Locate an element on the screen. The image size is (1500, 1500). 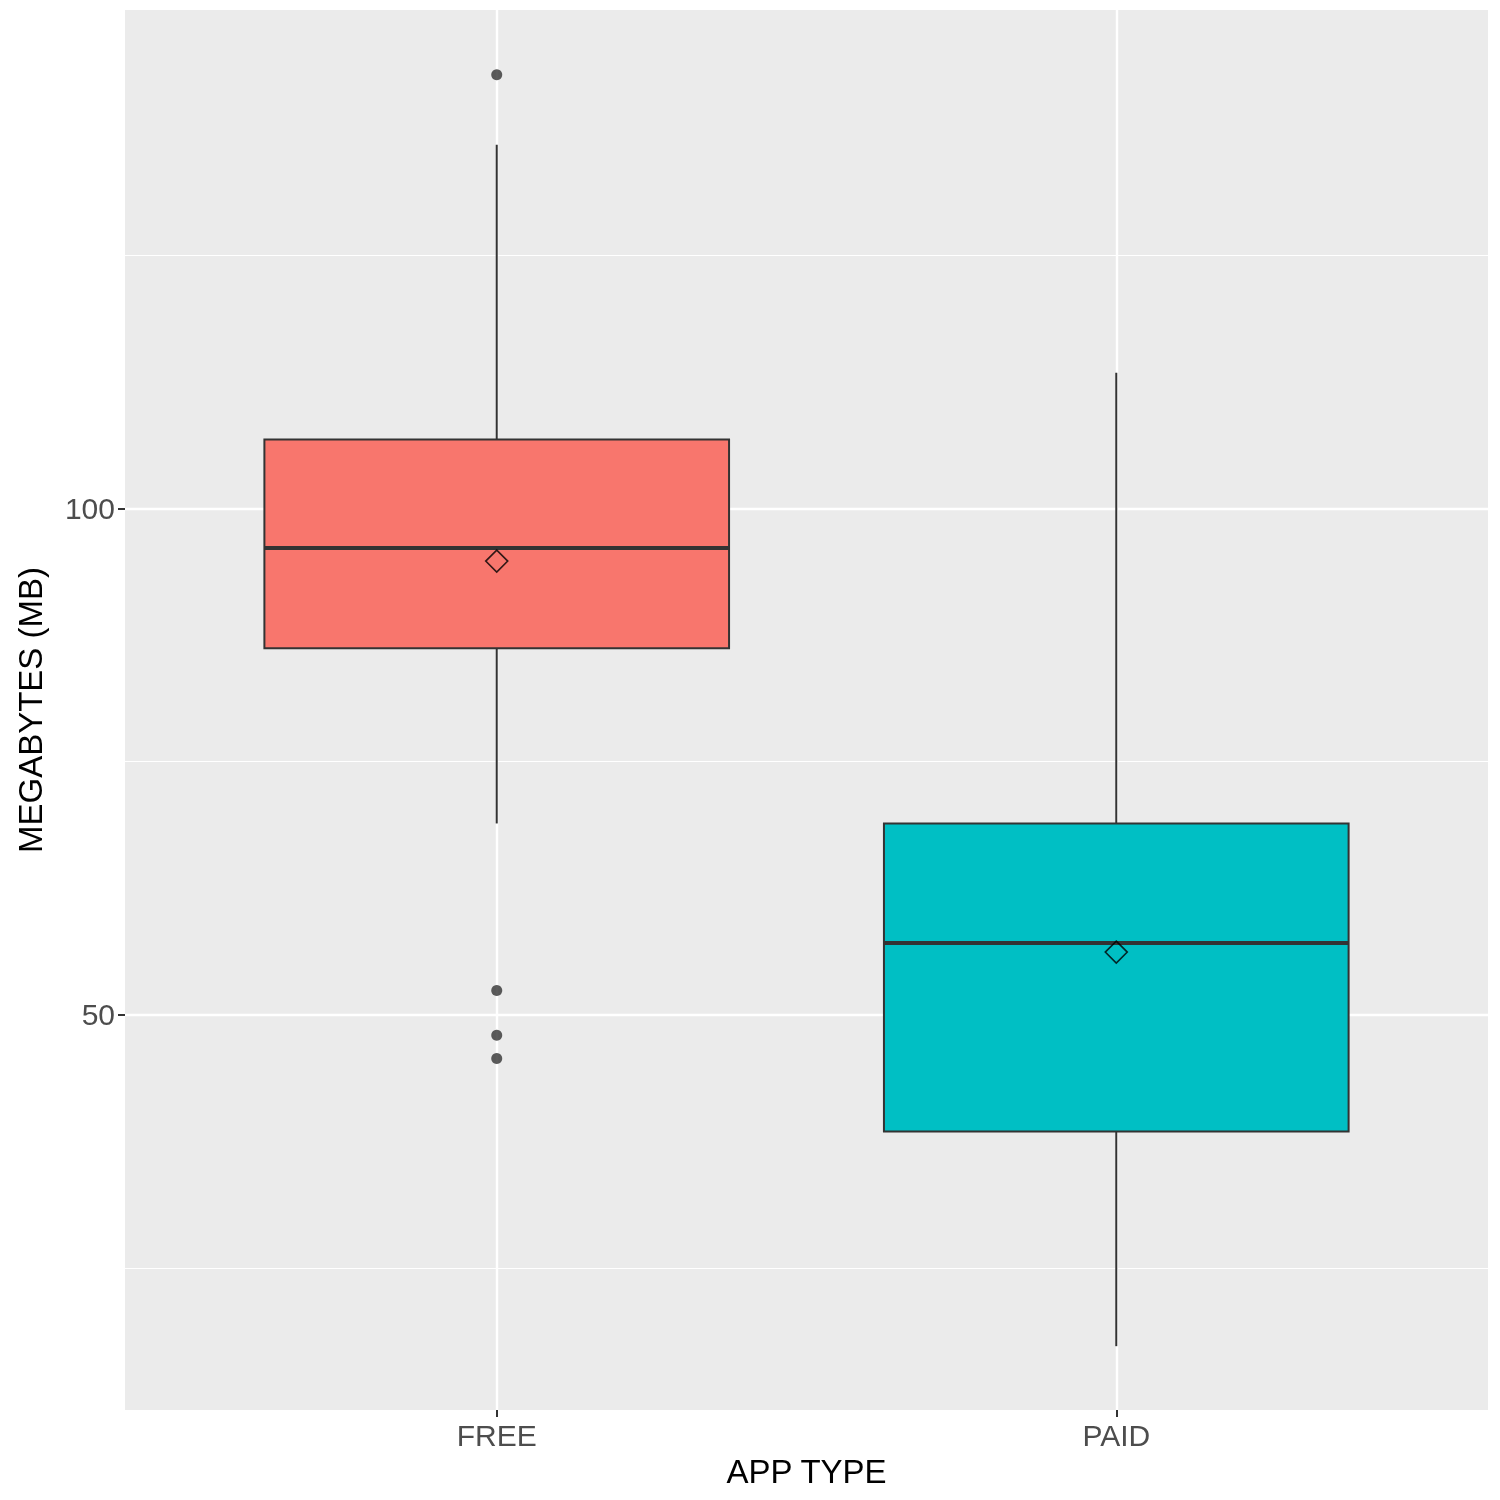
y-tick-label: 100 is located at coordinates (89, 508).